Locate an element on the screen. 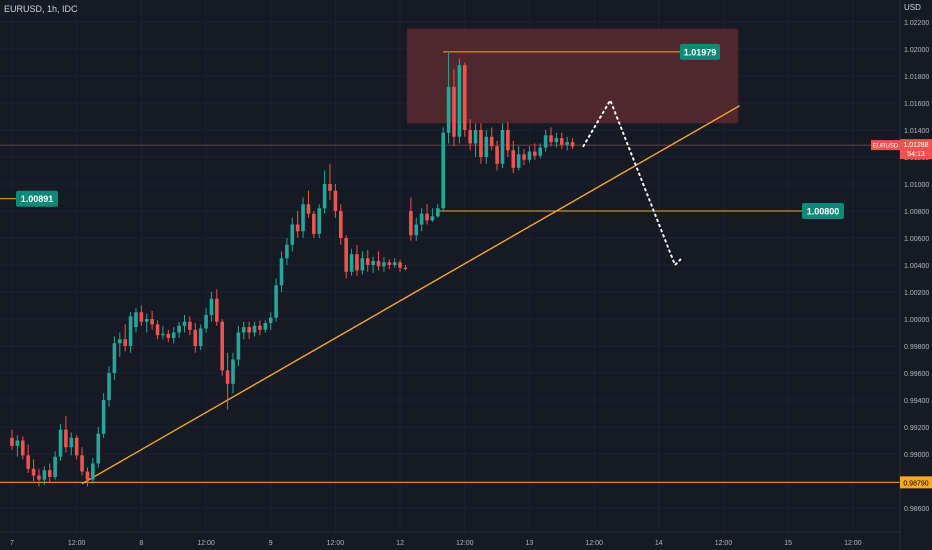 This screenshot has width=932, height=550. support-price-tag-box is located at coordinates (823, 211).